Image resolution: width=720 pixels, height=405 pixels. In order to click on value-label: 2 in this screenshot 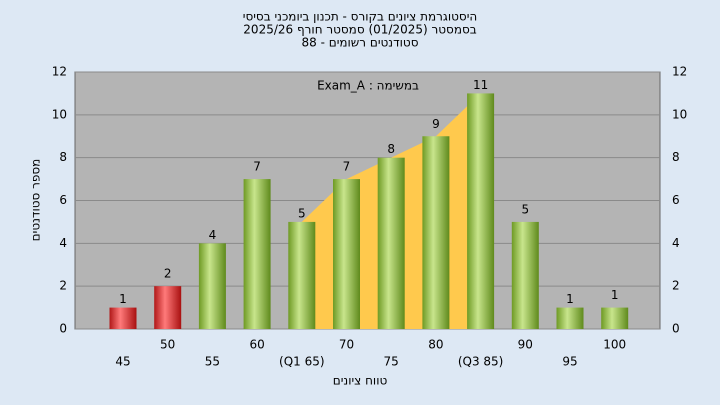, I will do `click(168, 274)`.